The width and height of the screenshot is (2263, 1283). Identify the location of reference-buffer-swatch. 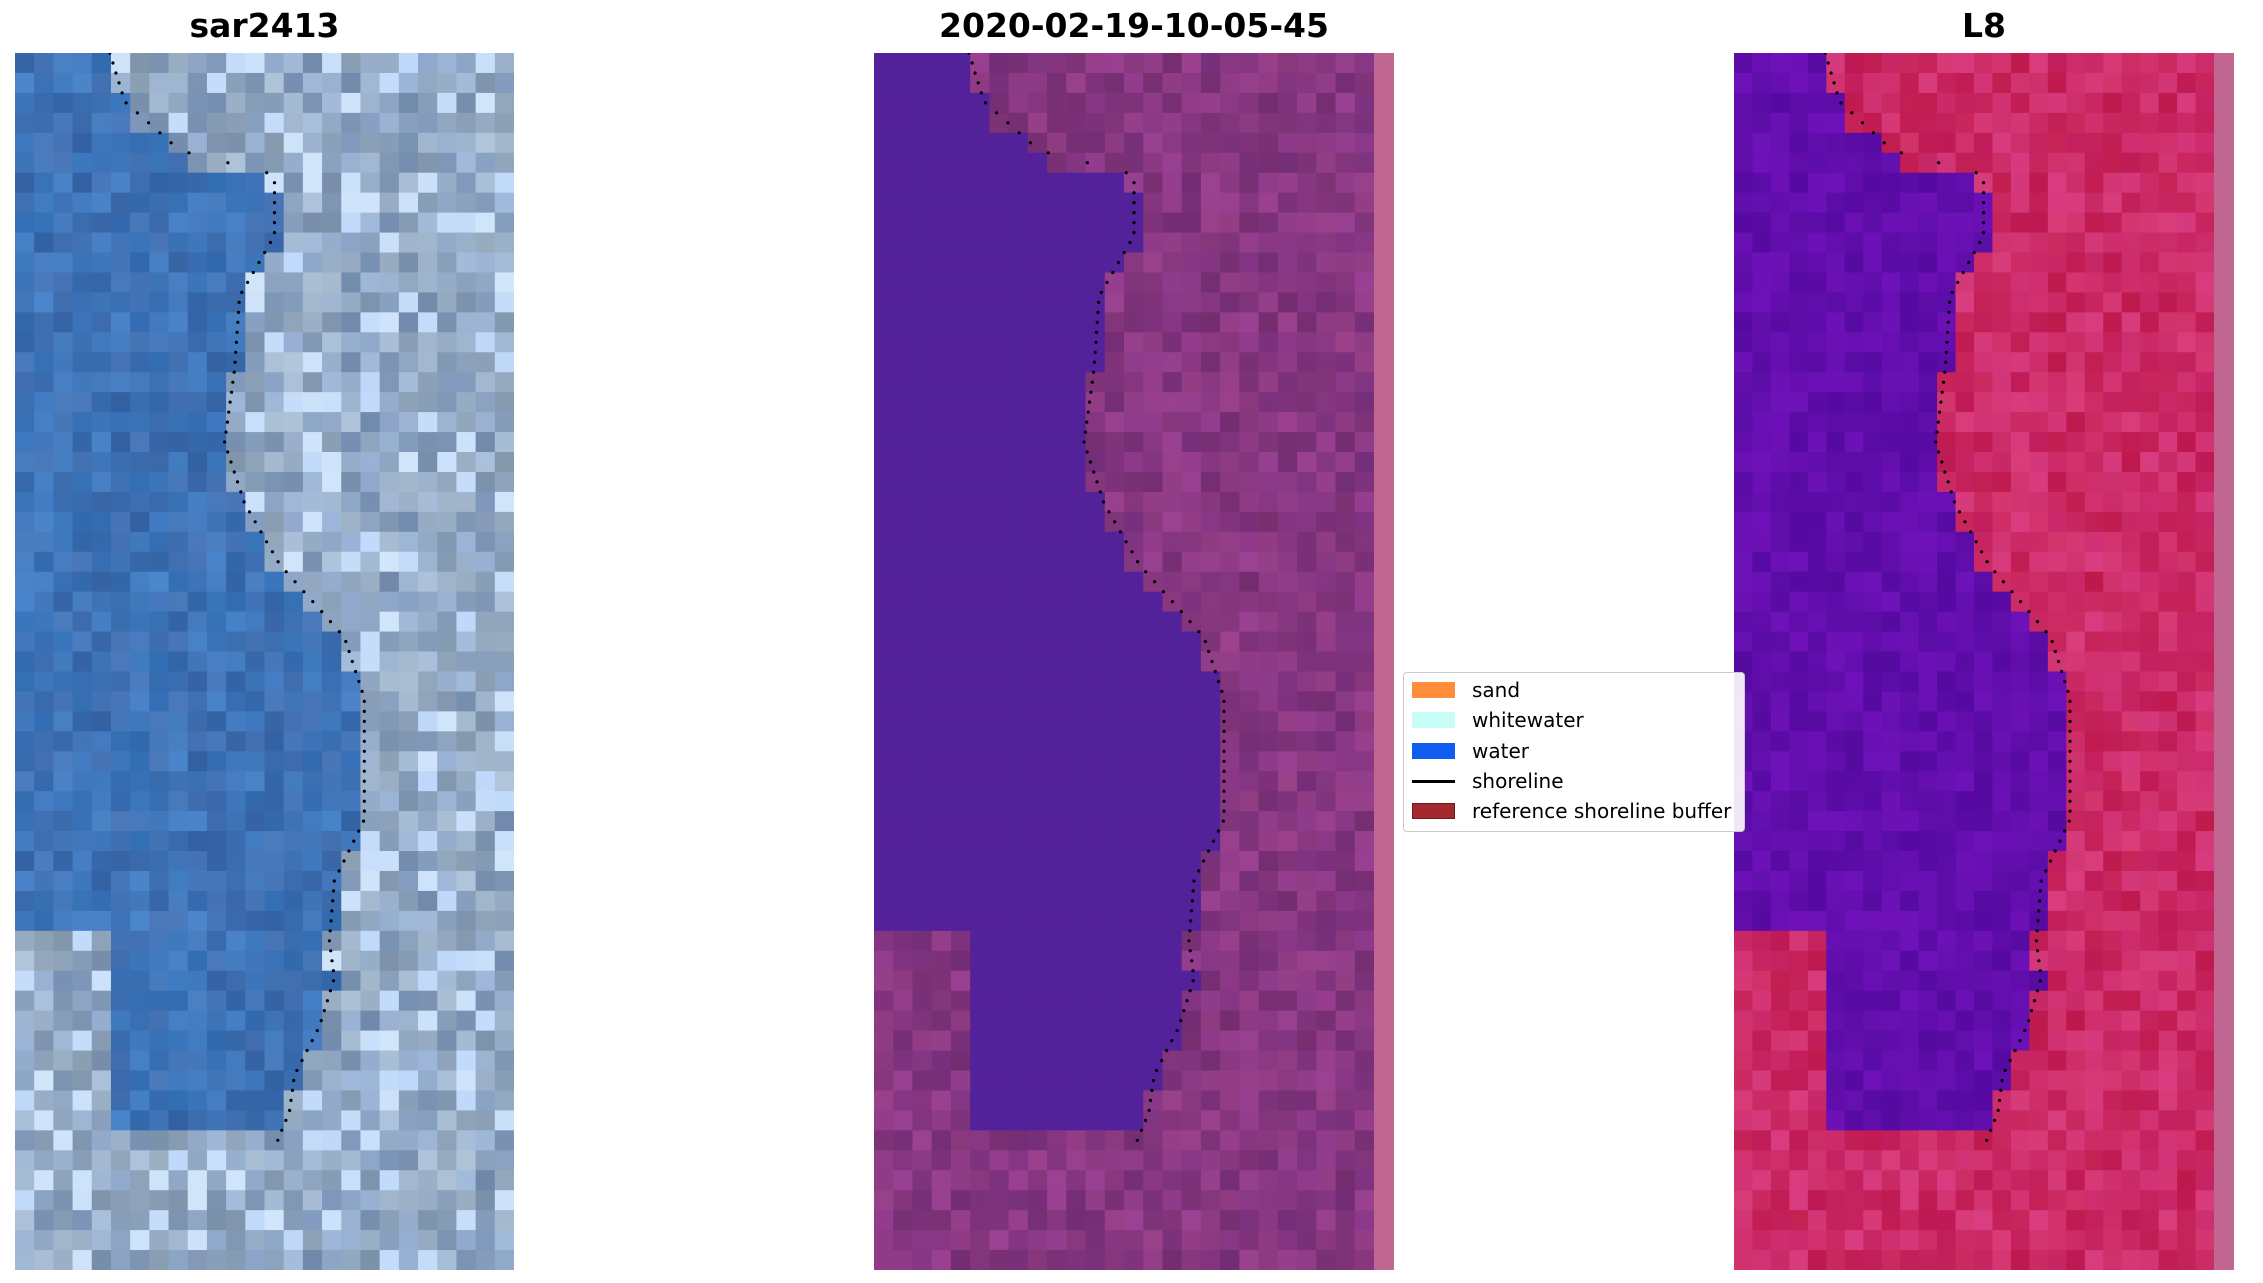
(1433, 811).